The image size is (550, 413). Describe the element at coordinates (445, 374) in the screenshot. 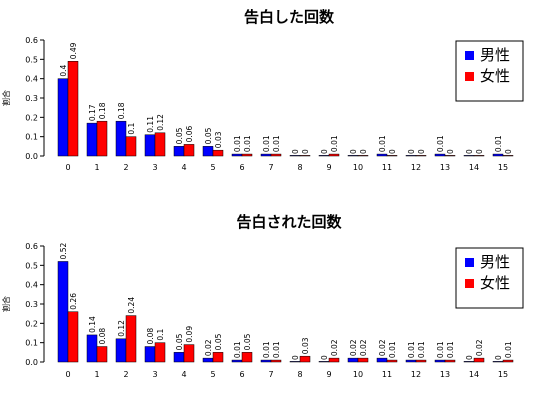

I see `x-tick-label: 13` at that location.